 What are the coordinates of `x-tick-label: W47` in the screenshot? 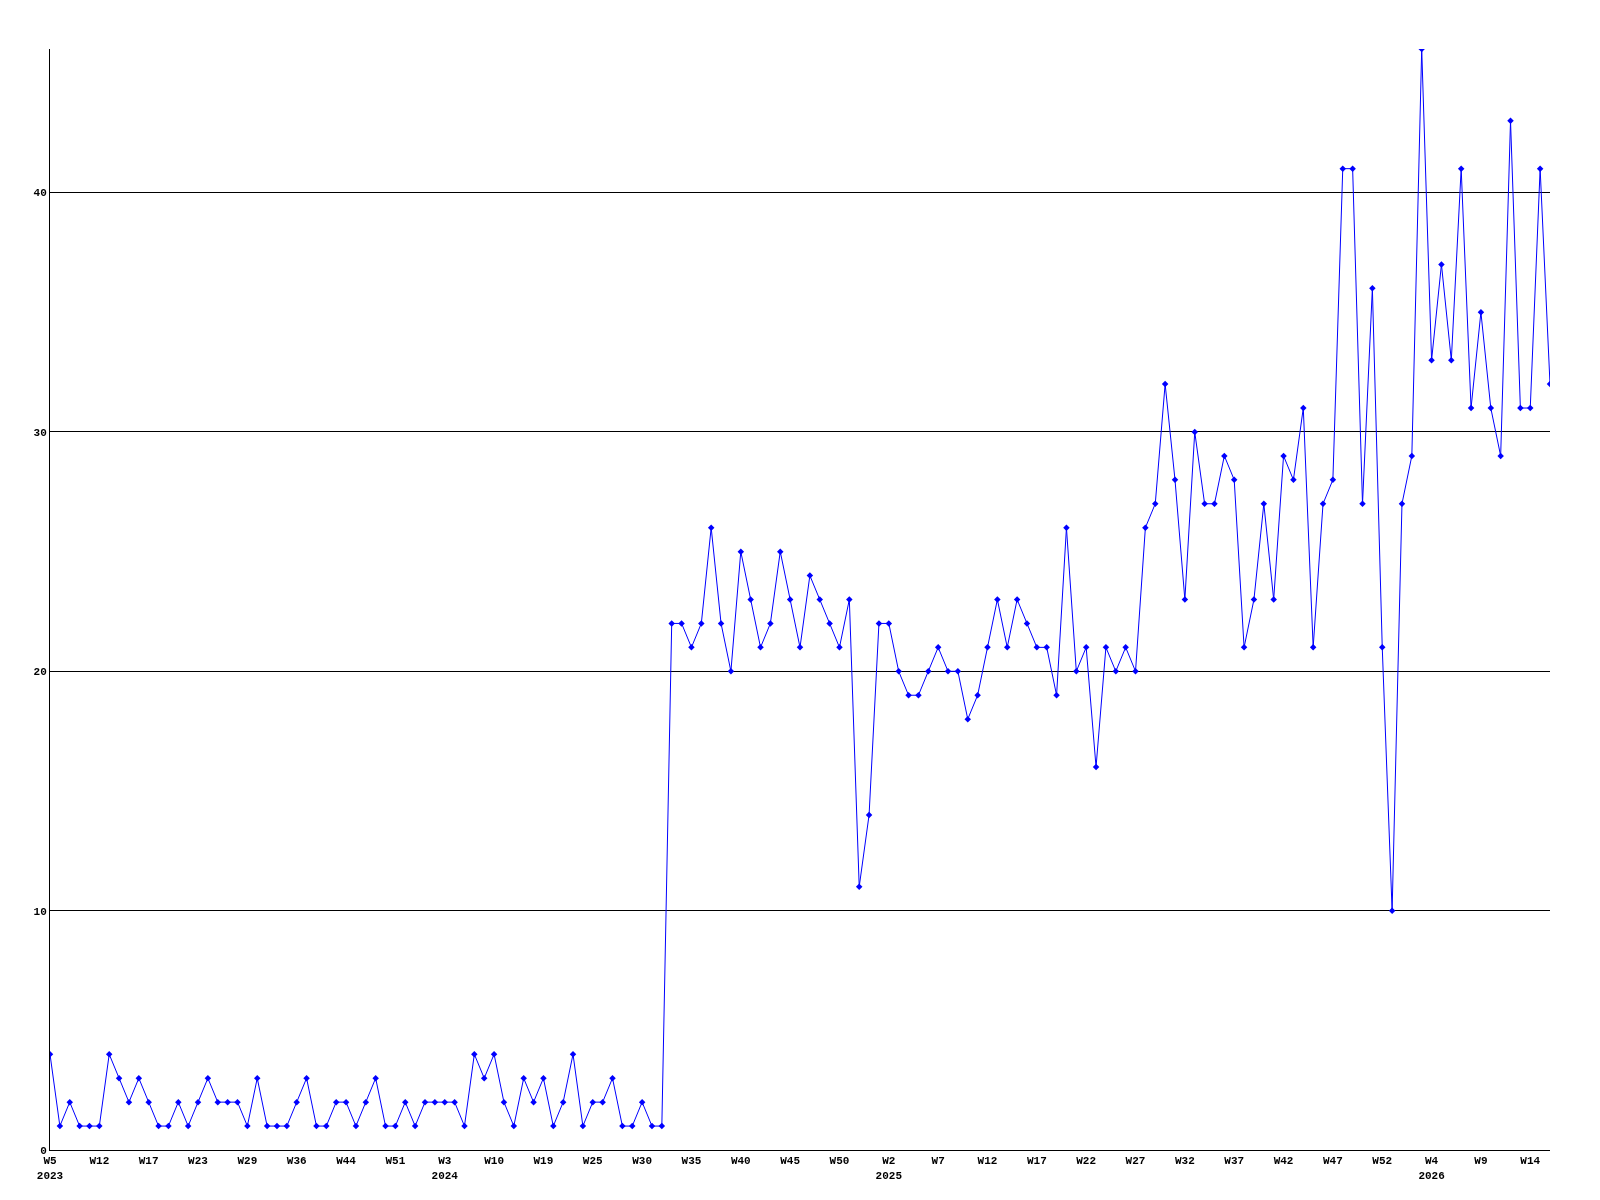 It's located at (1332, 1161).